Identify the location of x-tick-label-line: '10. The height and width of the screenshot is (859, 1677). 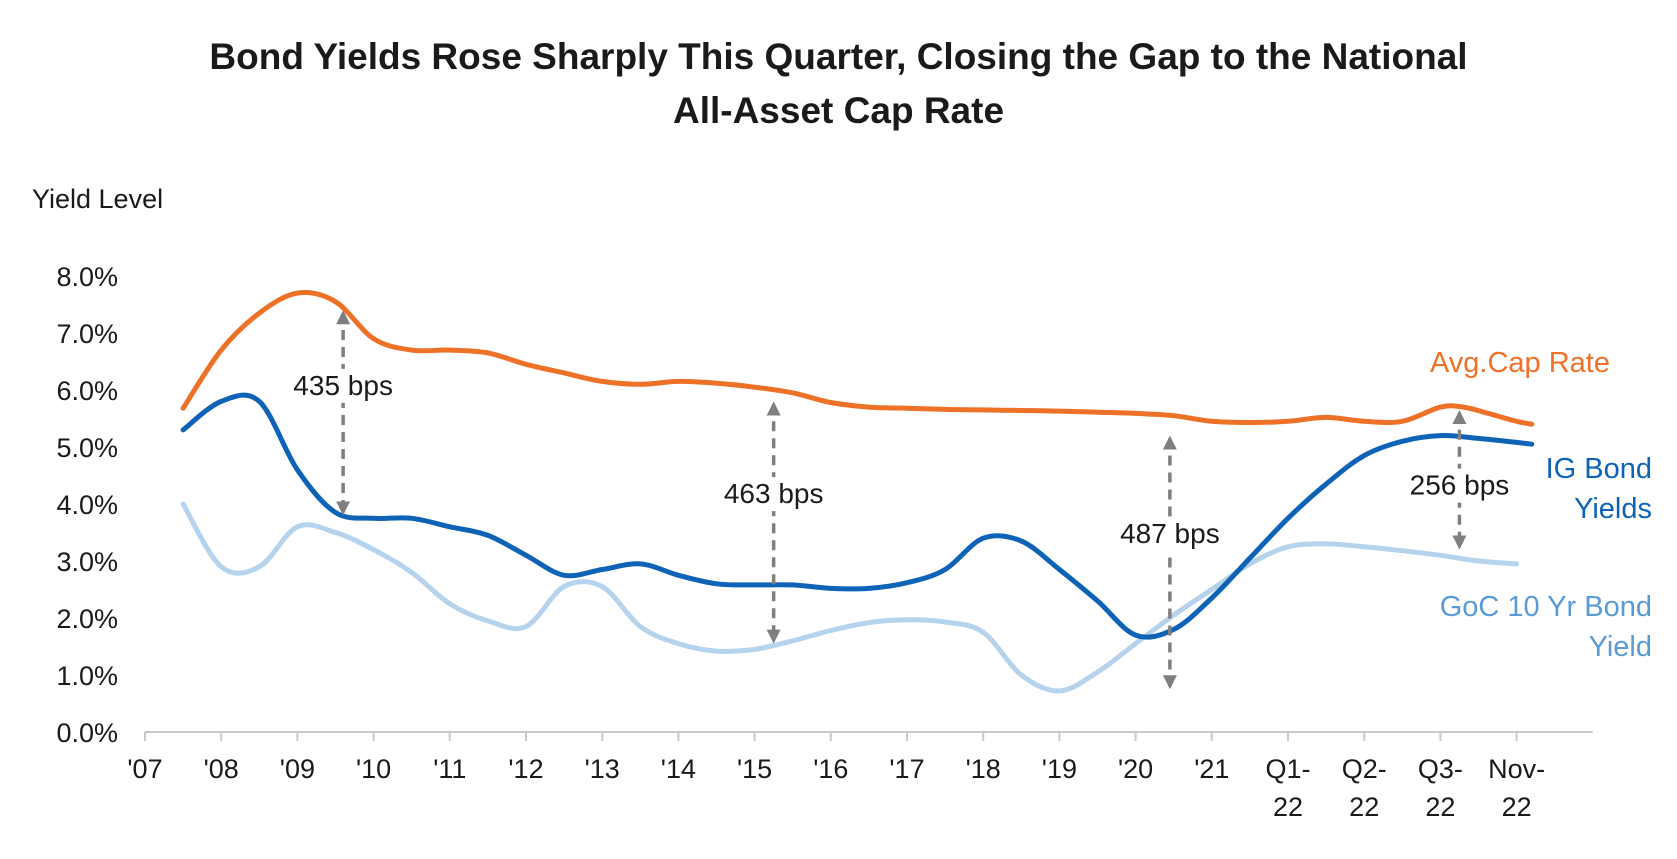
(373, 769).